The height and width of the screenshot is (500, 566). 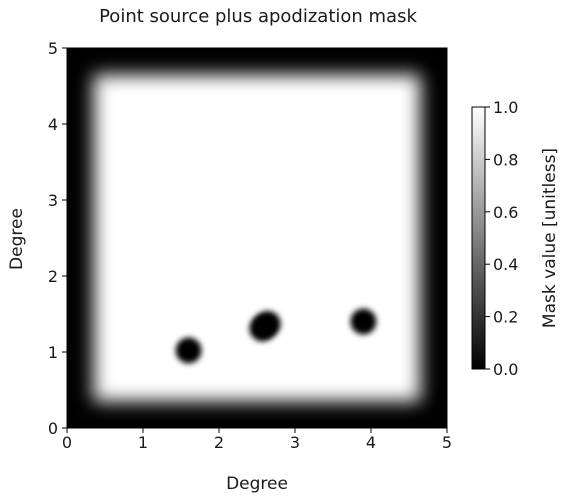 What do you see at coordinates (505, 369) in the screenshot?
I see `colorbar-tick-label: 0.0` at bounding box center [505, 369].